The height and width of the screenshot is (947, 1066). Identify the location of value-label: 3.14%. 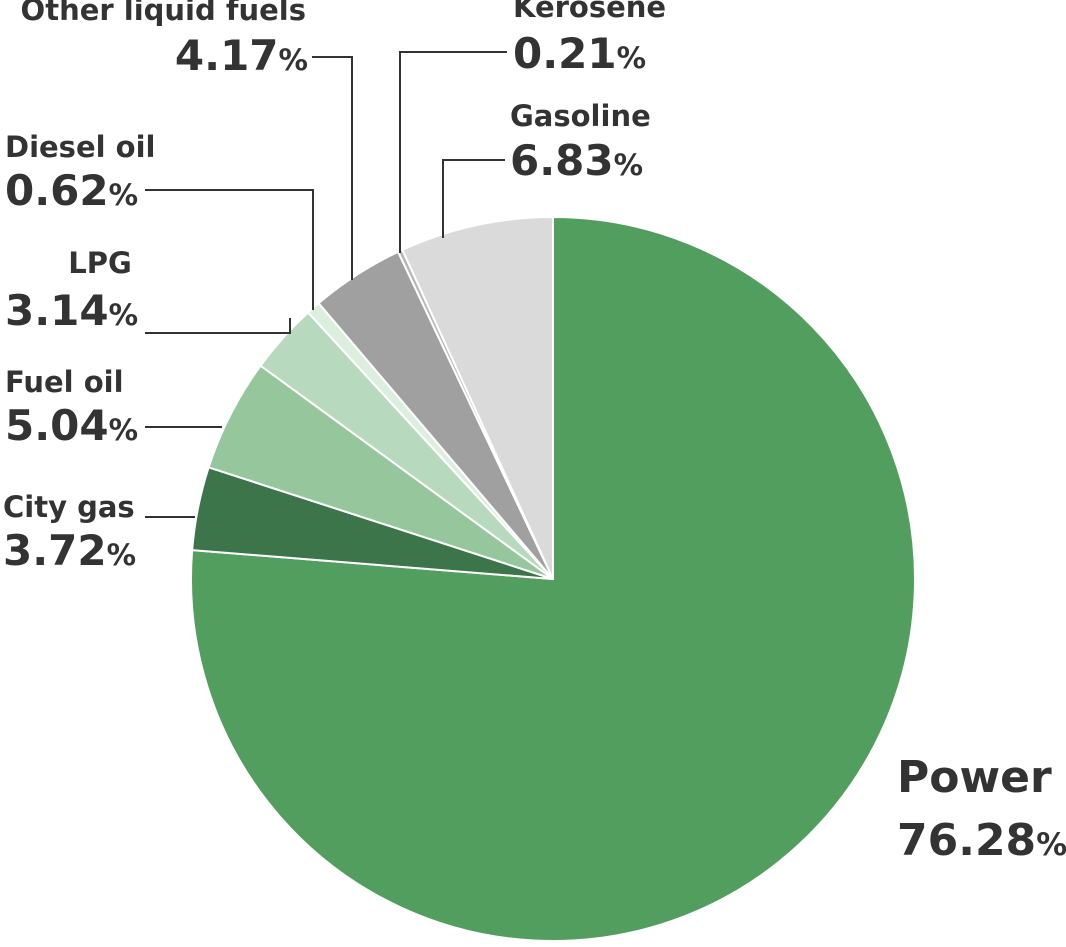
(71, 310).